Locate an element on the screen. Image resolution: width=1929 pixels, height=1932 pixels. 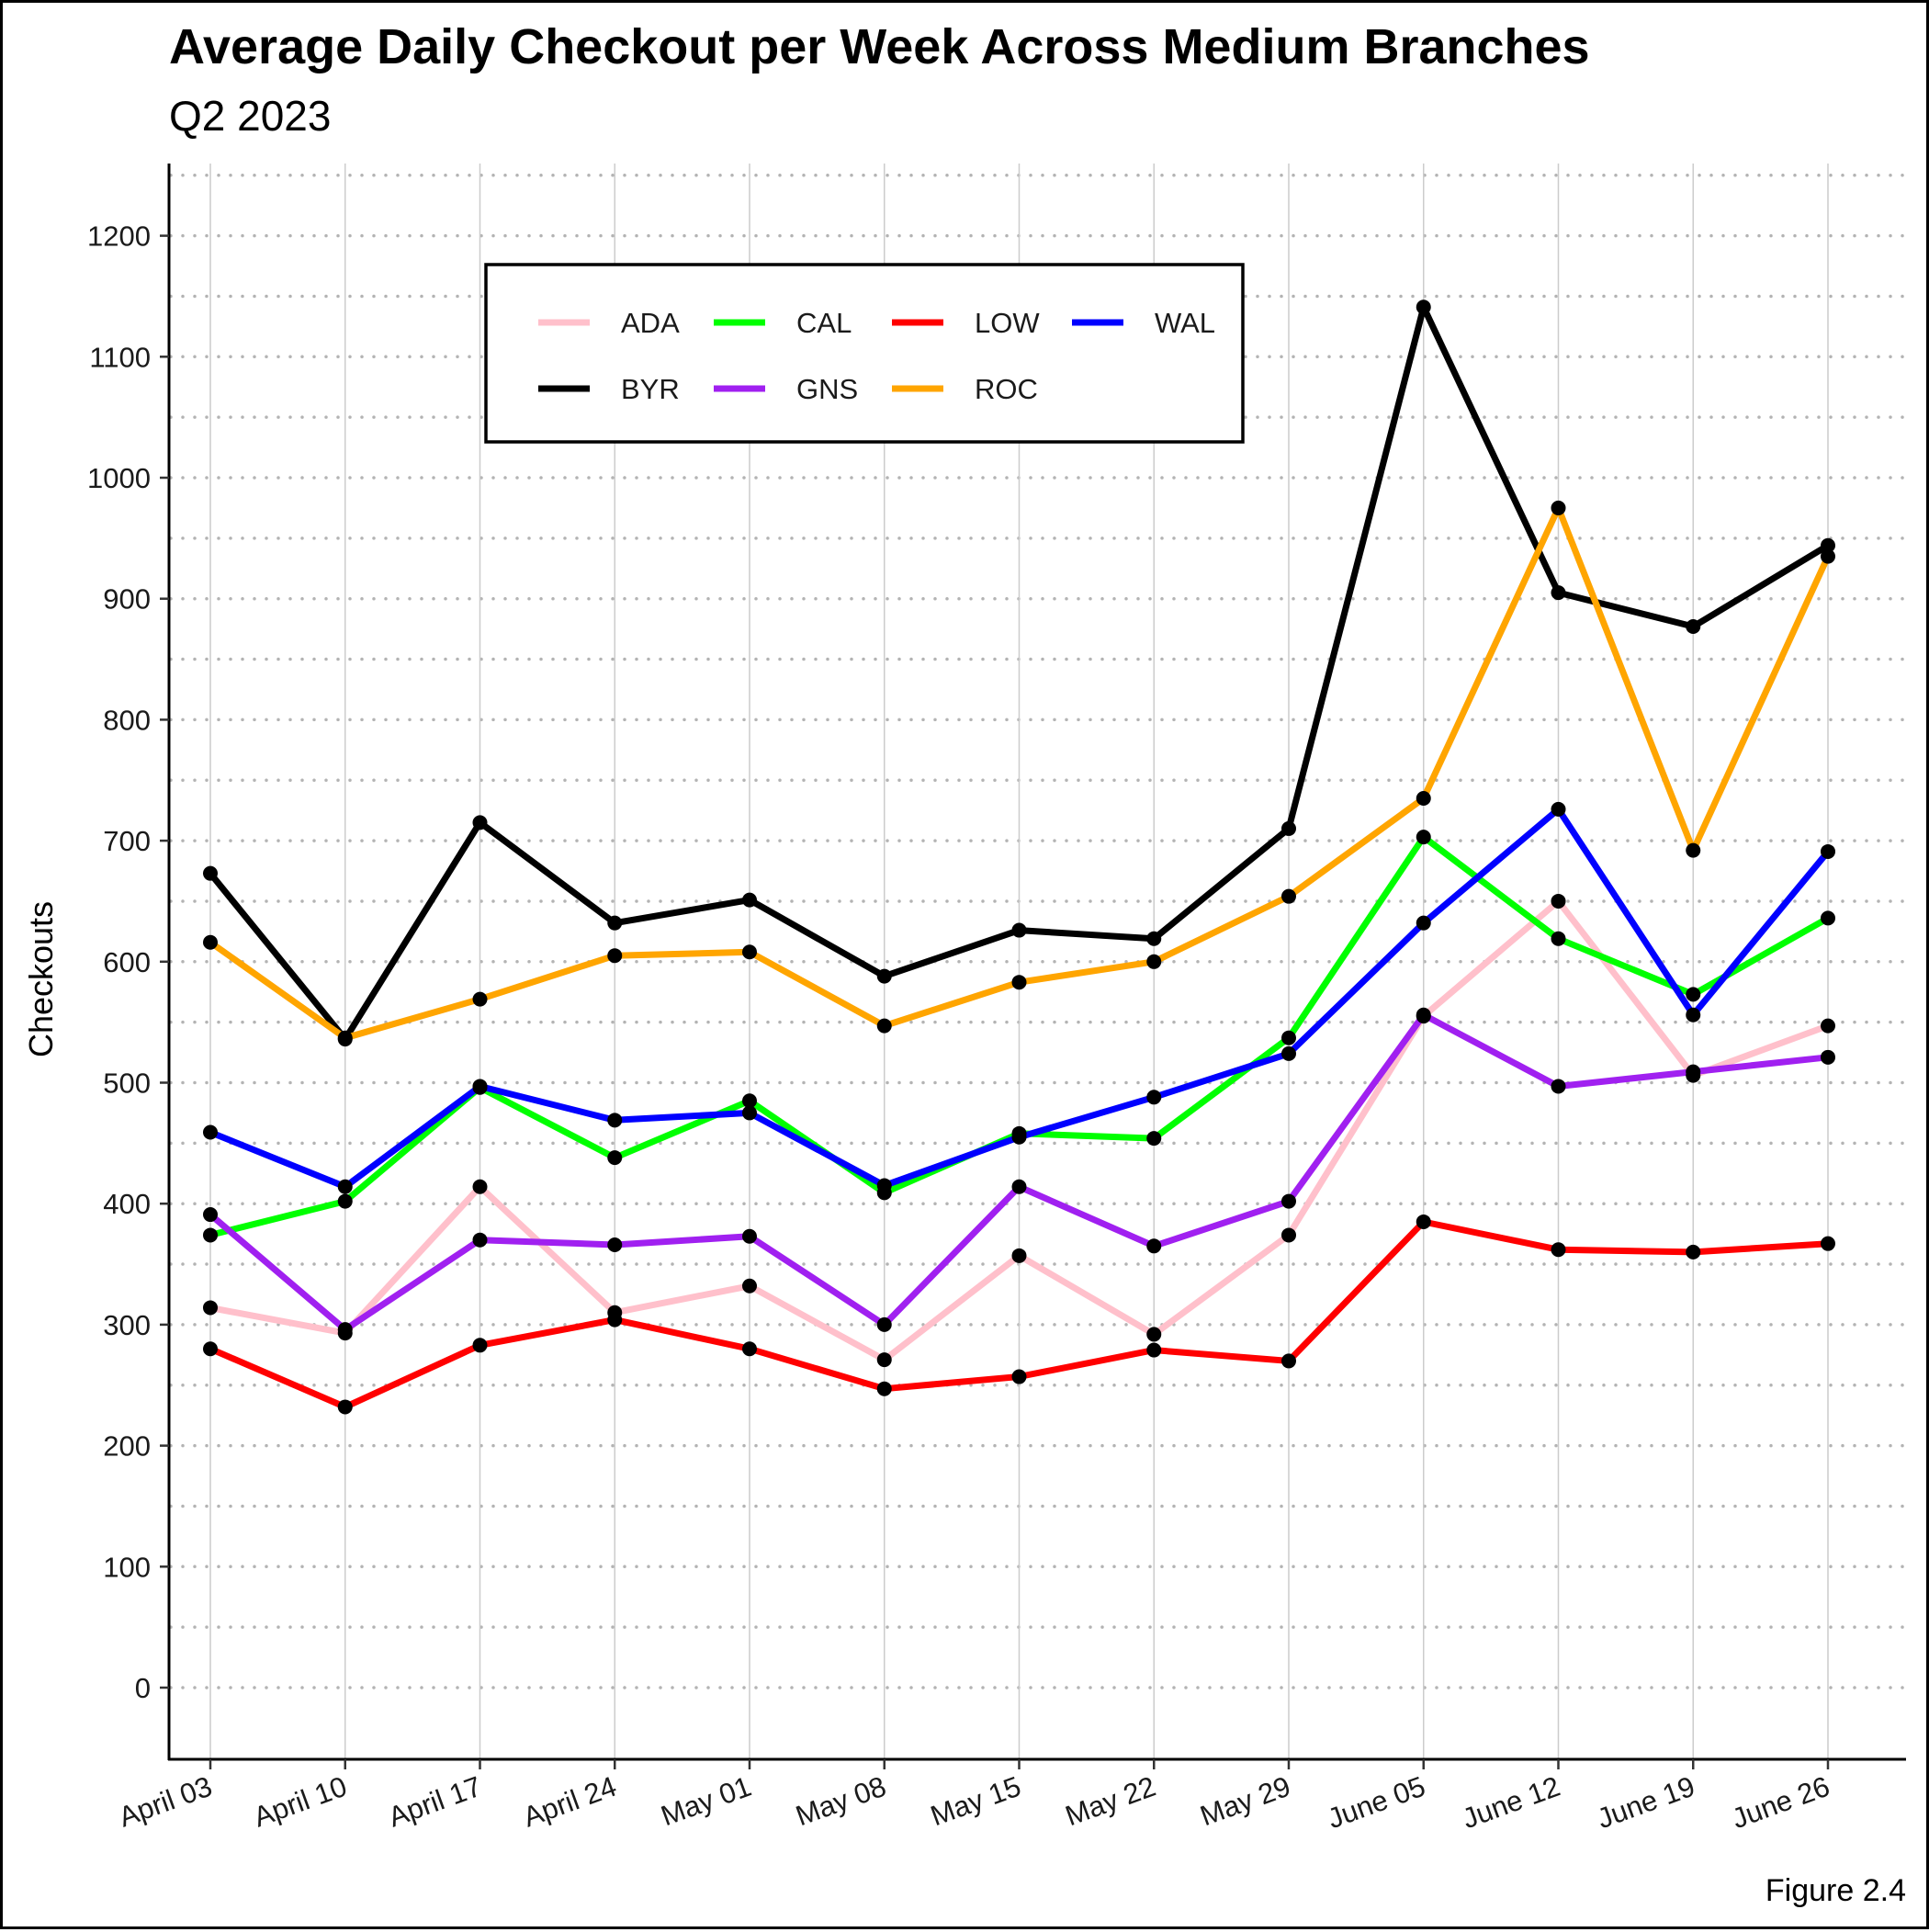
x-tick-label: June 19 is located at coordinates (1646, 1803).